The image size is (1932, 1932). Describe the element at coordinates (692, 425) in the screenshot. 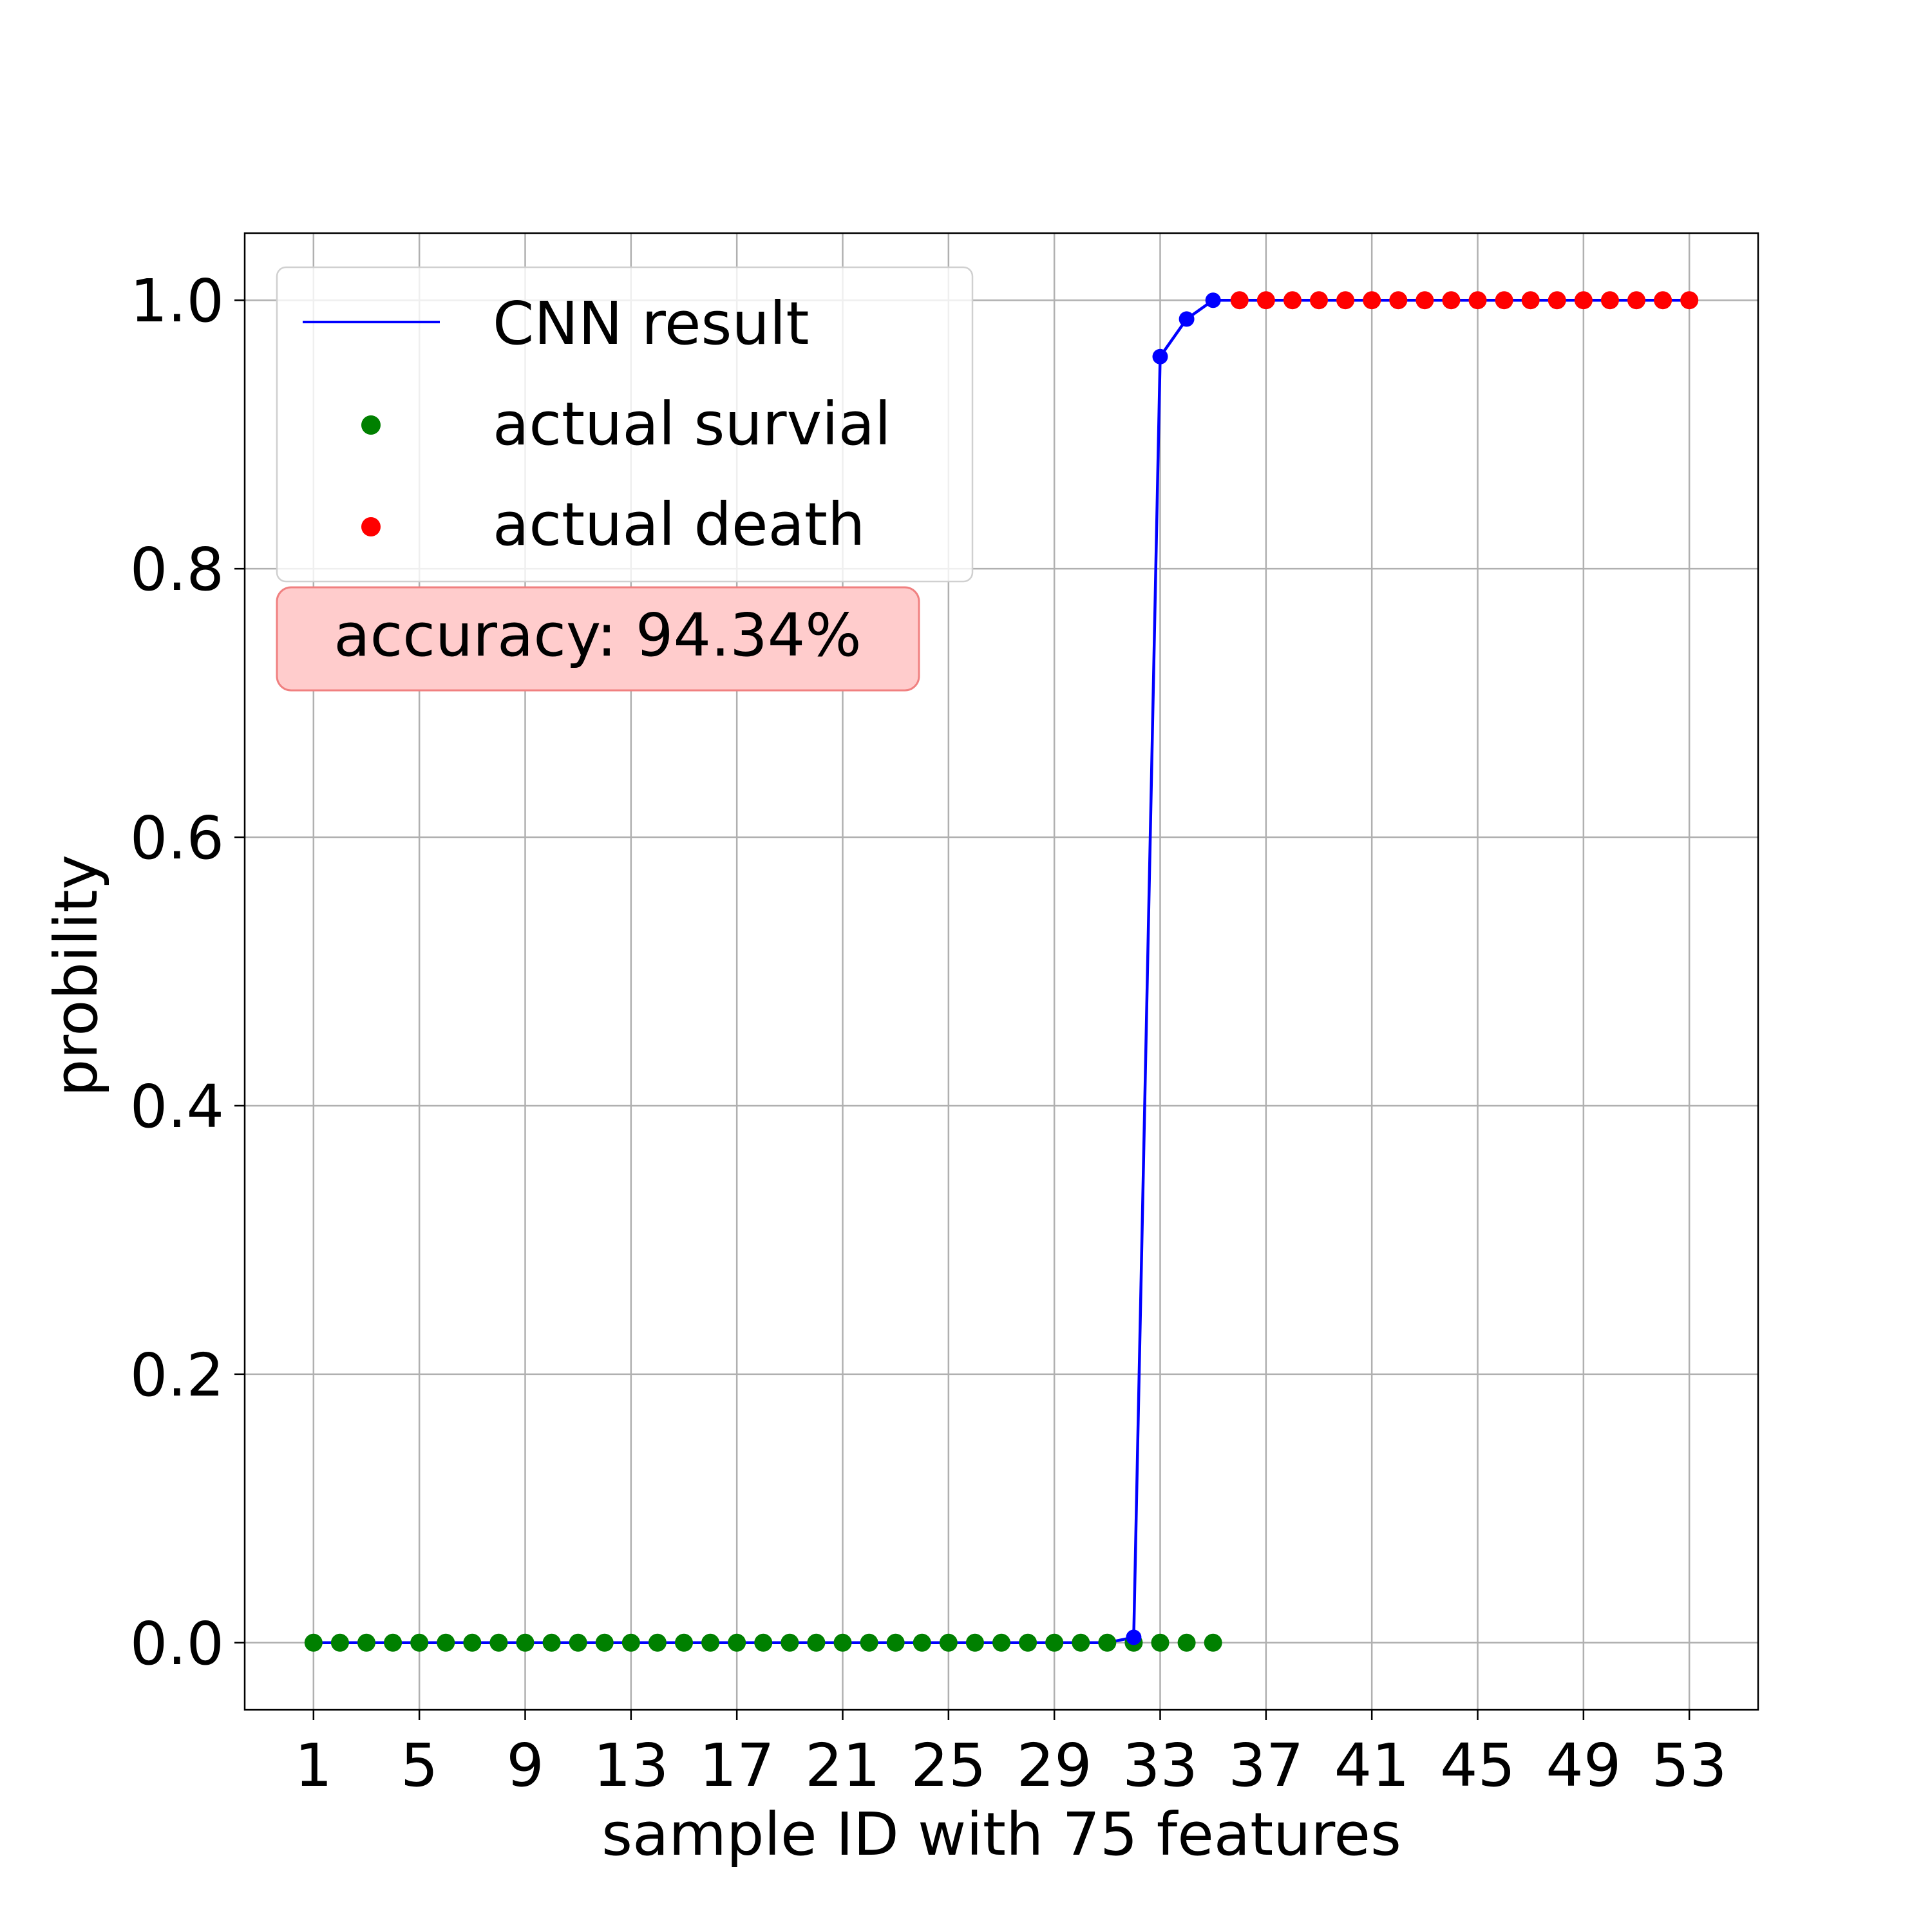

I see `legend-label-actual-survial: actual survial` at that location.